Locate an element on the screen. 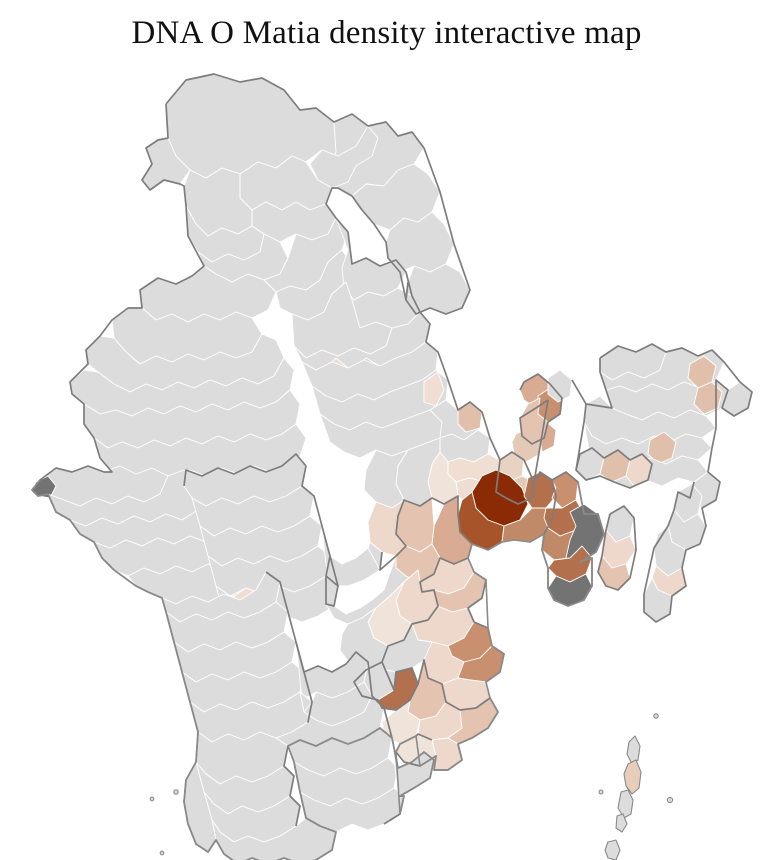 The height and width of the screenshot is (860, 773). island-andaman-south is located at coordinates (625, 804).